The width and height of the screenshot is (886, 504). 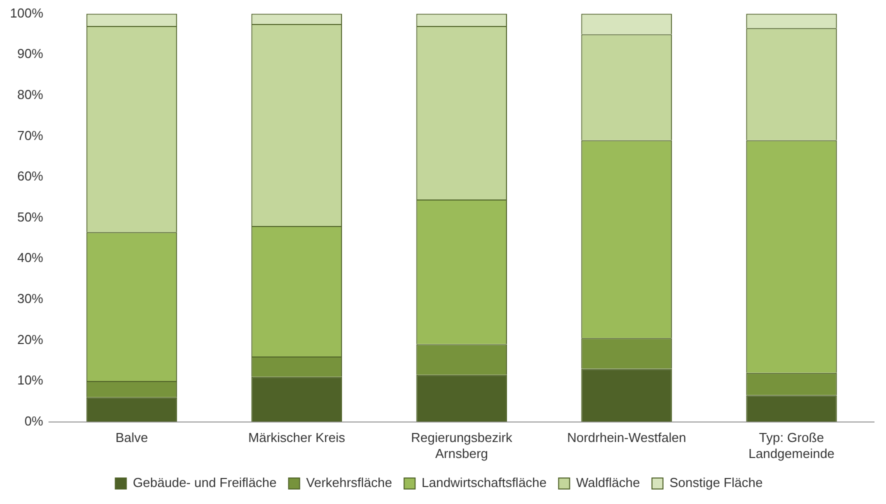 What do you see at coordinates (30, 216) in the screenshot?
I see `y-tick-label: 50%` at bounding box center [30, 216].